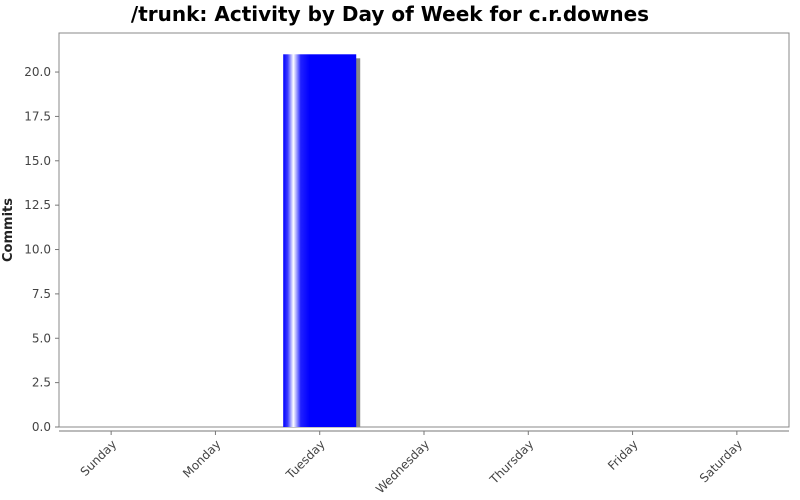 The image size is (800, 500). What do you see at coordinates (99, 458) in the screenshot?
I see `x-tick-label-sunday: Sunday` at bounding box center [99, 458].